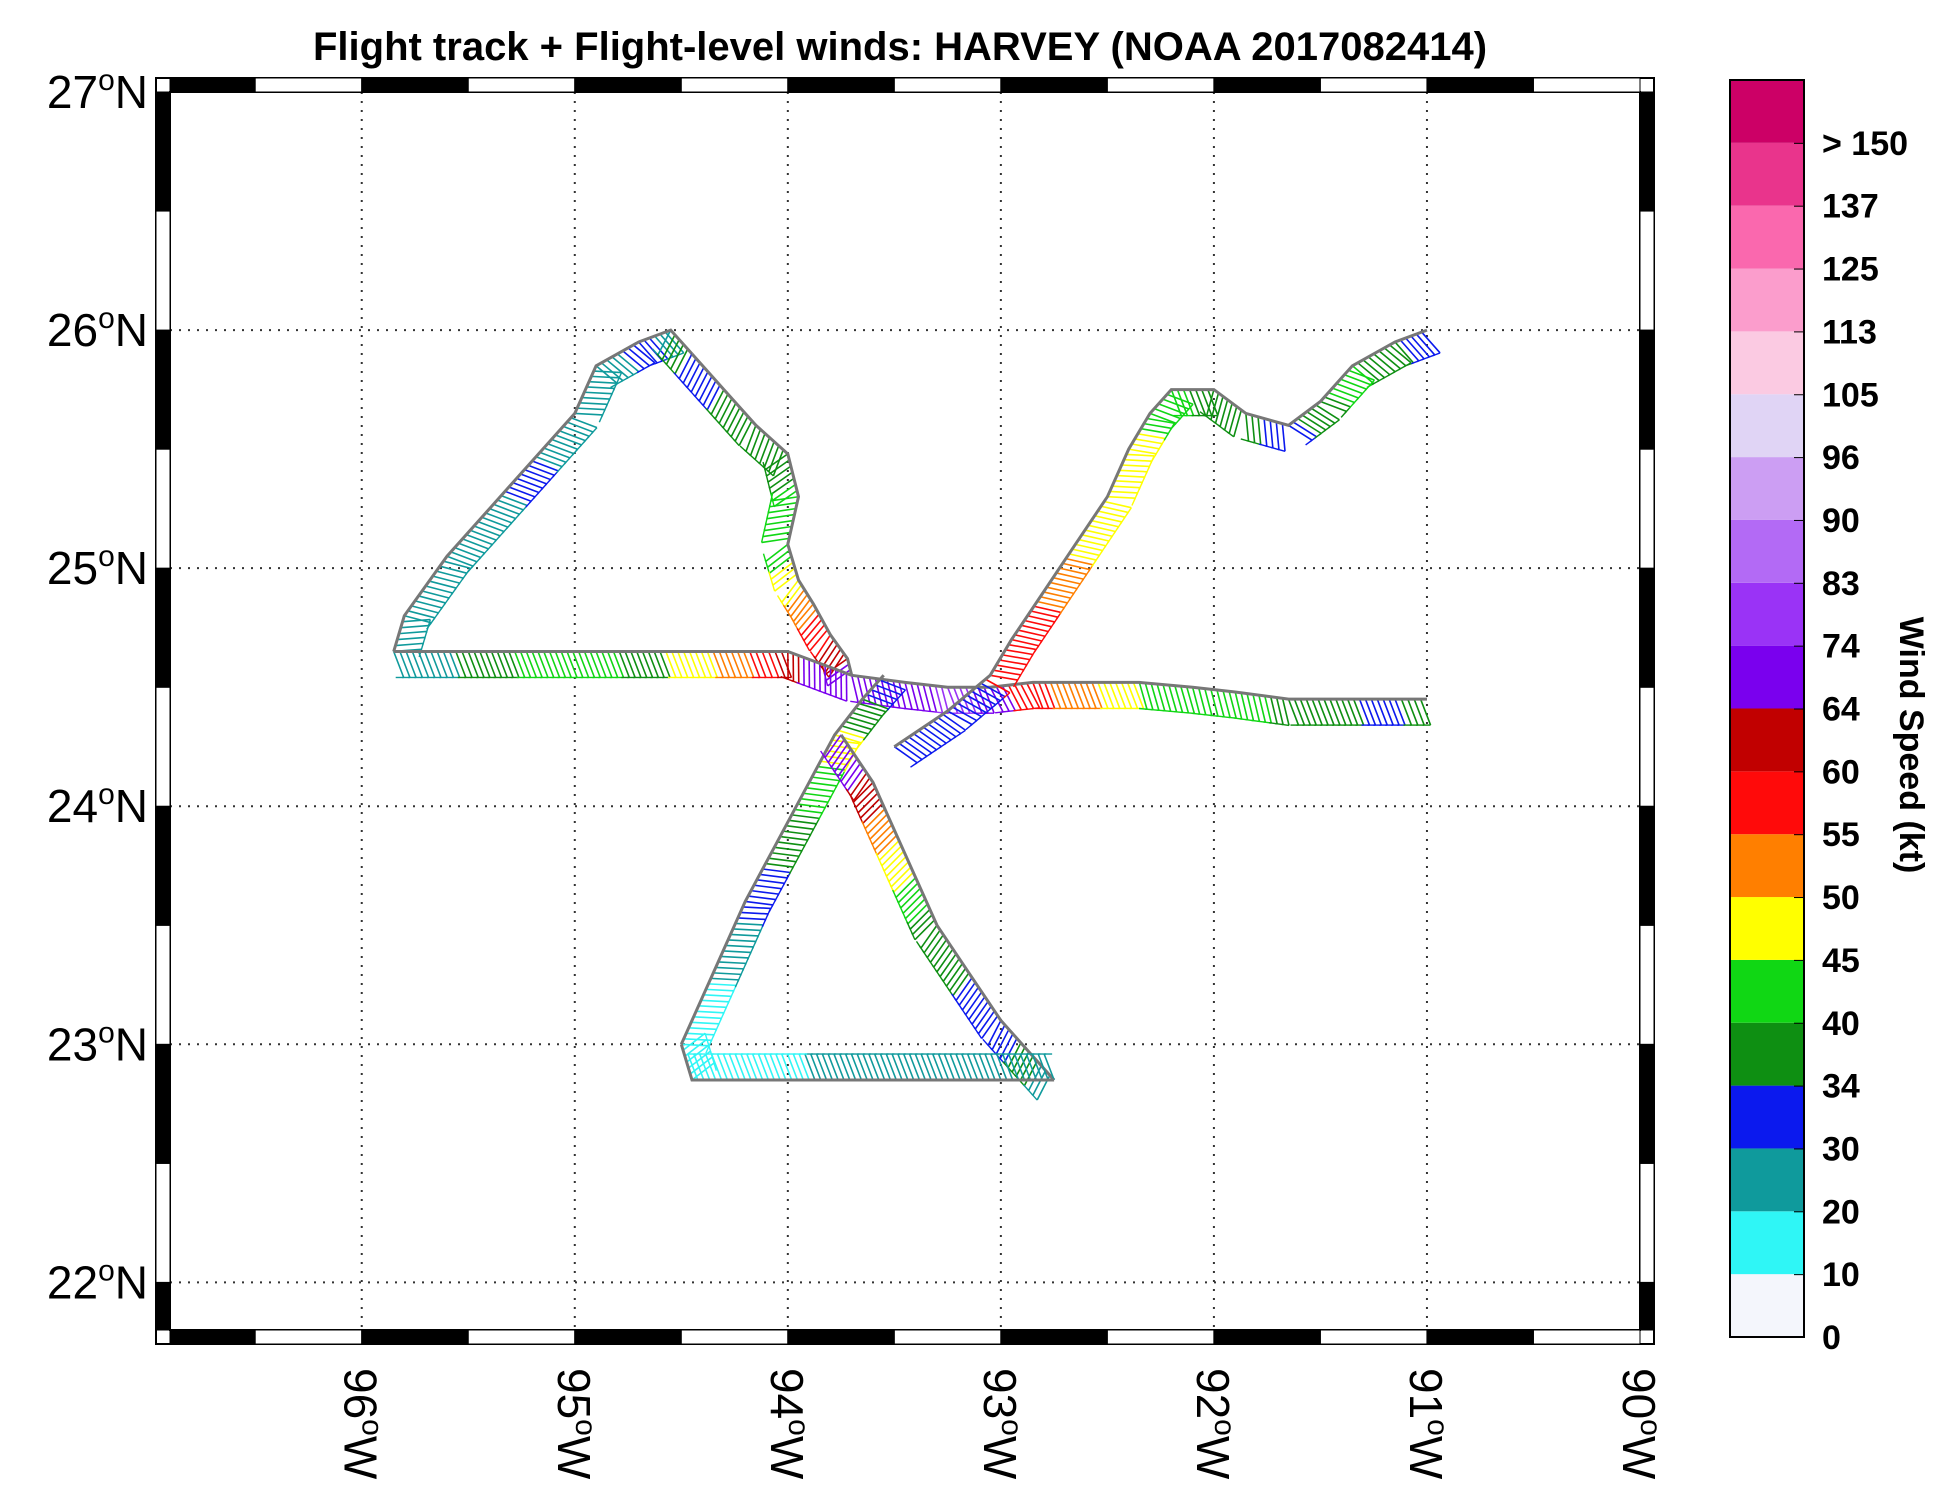 The height and width of the screenshot is (1501, 1950). What do you see at coordinates (1841, 1087) in the screenshot?
I see `colorbar-tick-label: 34` at bounding box center [1841, 1087].